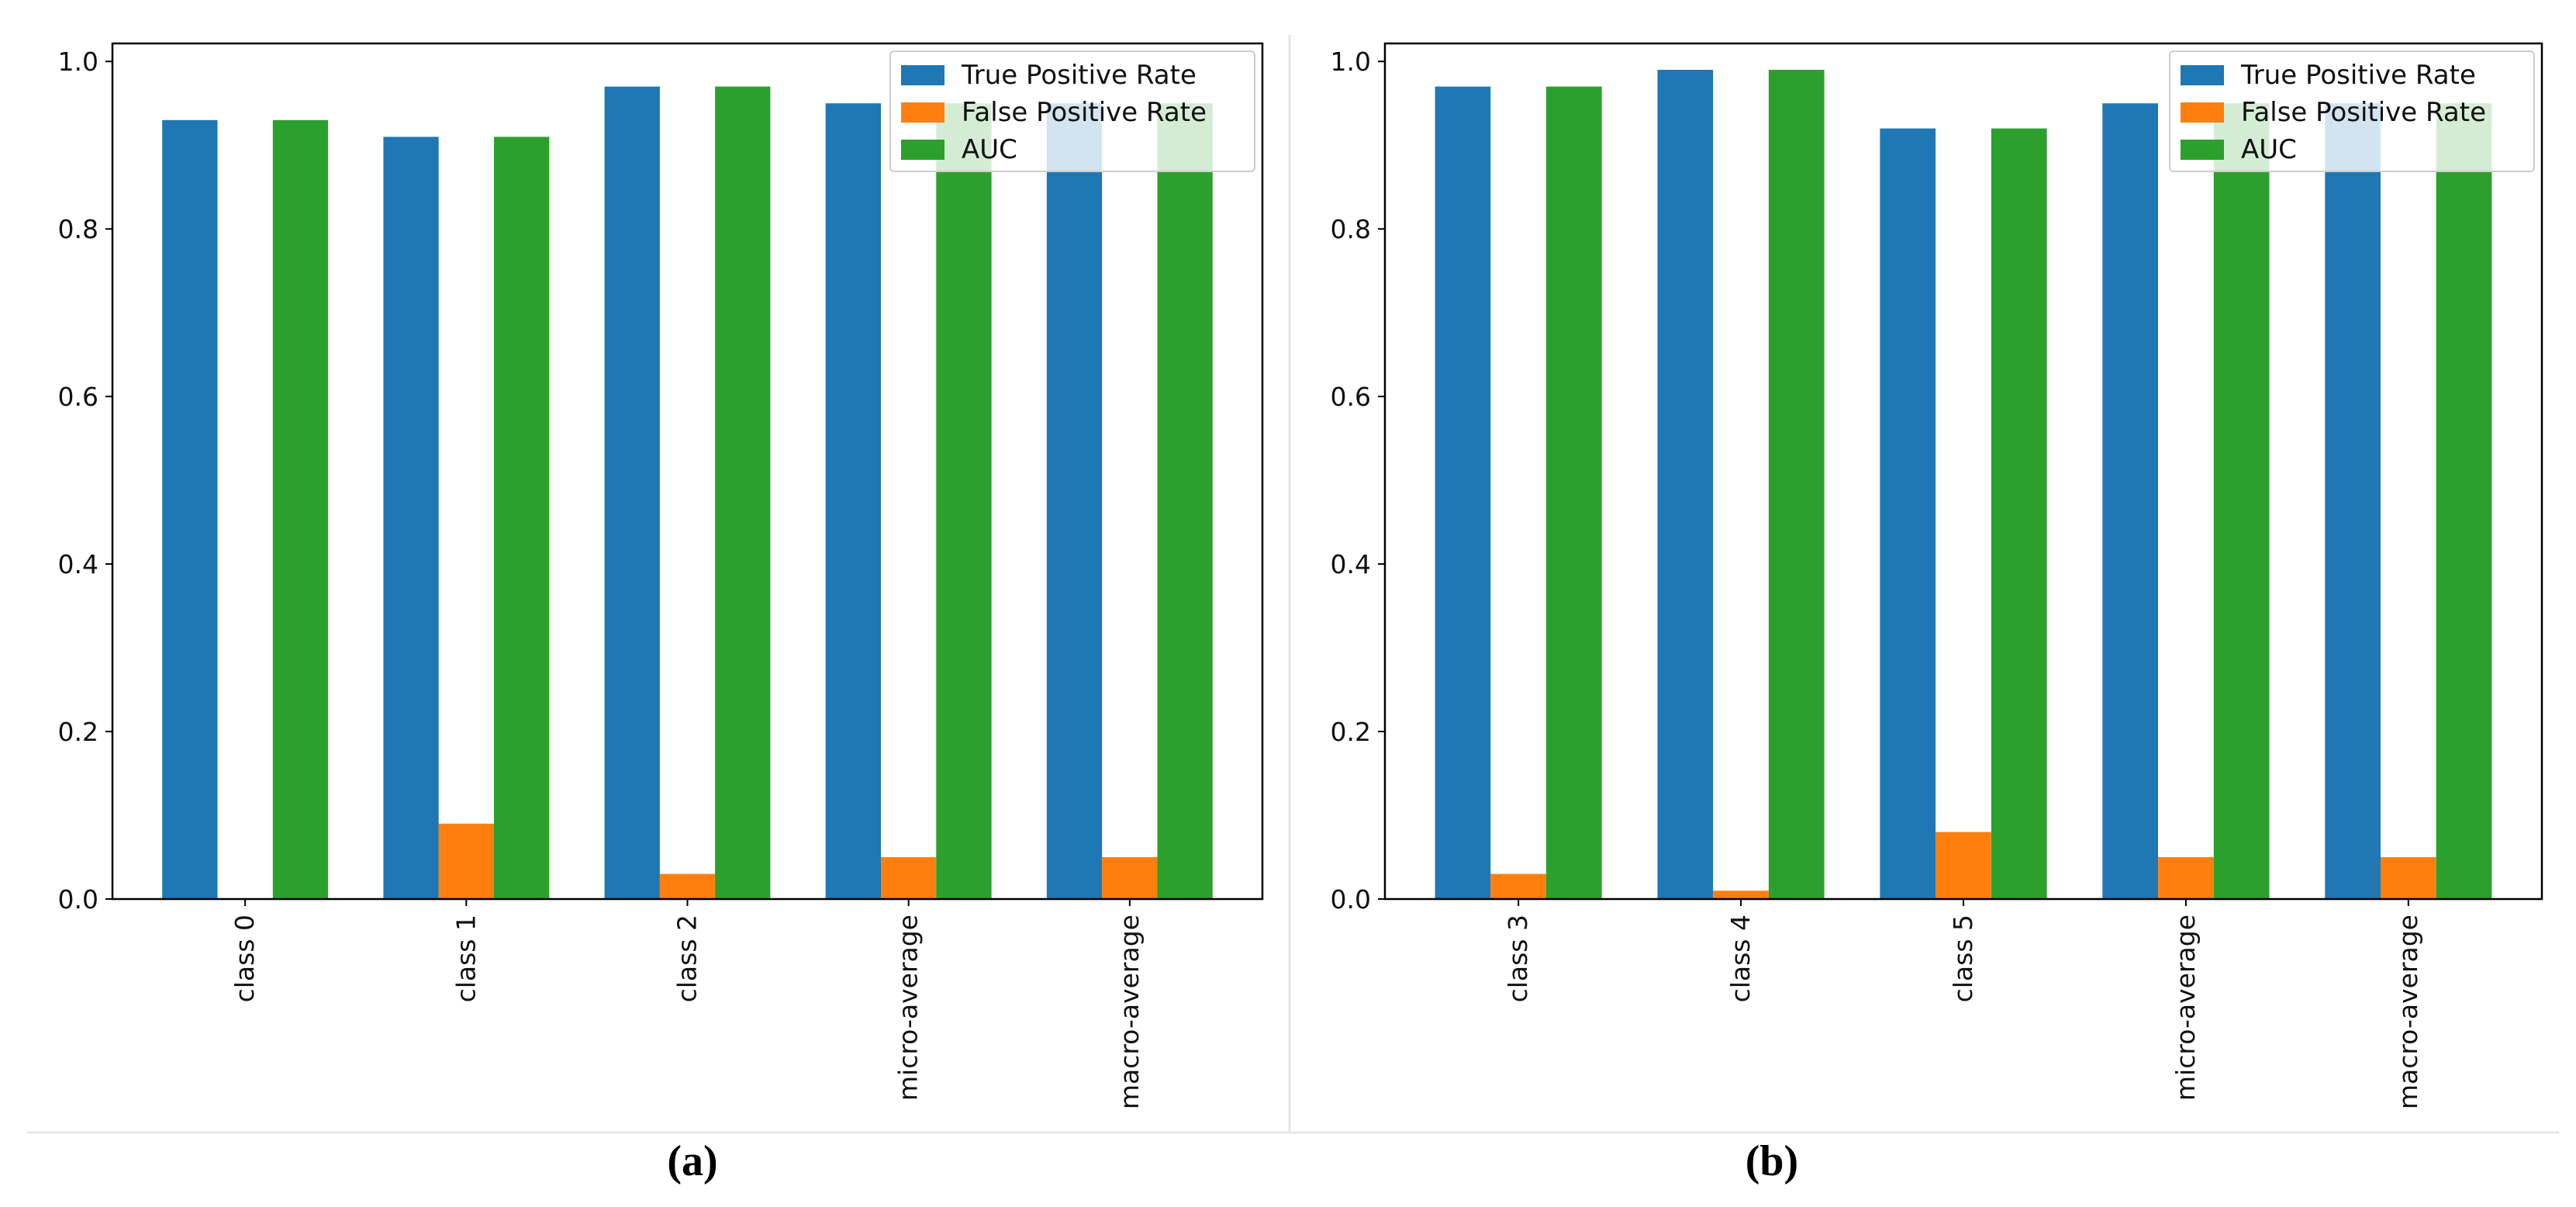 This screenshot has width=2576, height=1207. Describe the element at coordinates (687, 958) in the screenshot. I see `x-tick-label: class 2` at that location.